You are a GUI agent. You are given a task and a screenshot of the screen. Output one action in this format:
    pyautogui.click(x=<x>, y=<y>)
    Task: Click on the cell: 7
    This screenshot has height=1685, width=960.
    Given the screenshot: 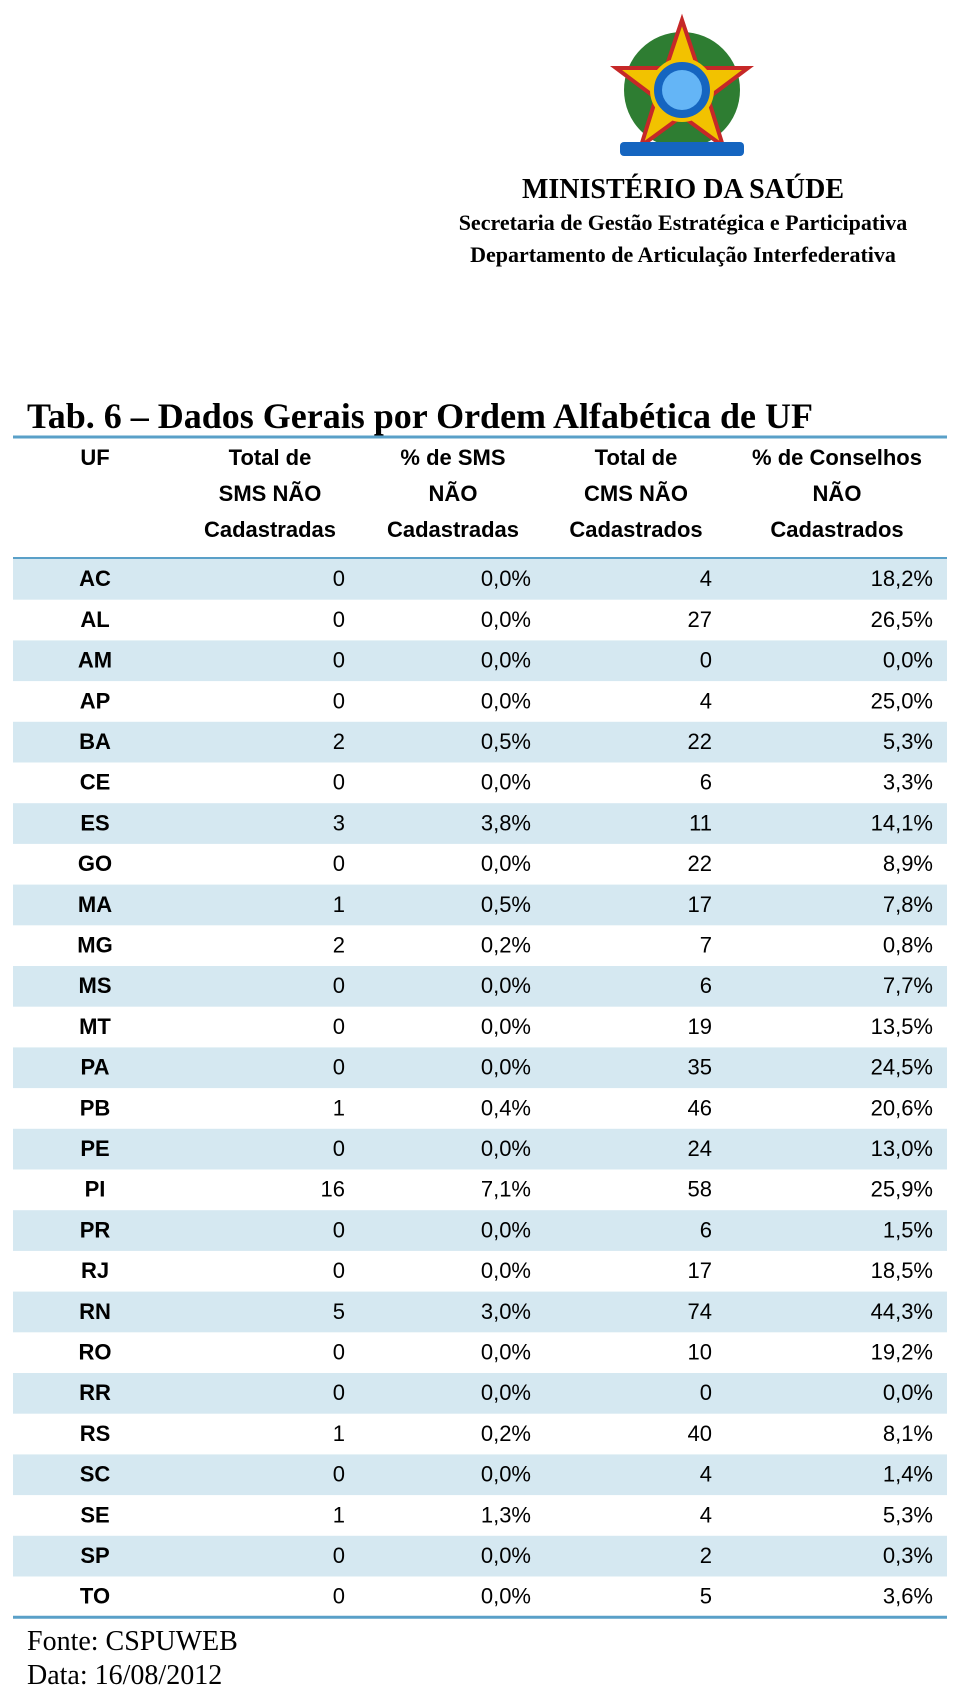 What is the action you would take?
    pyautogui.click(x=706, y=944)
    